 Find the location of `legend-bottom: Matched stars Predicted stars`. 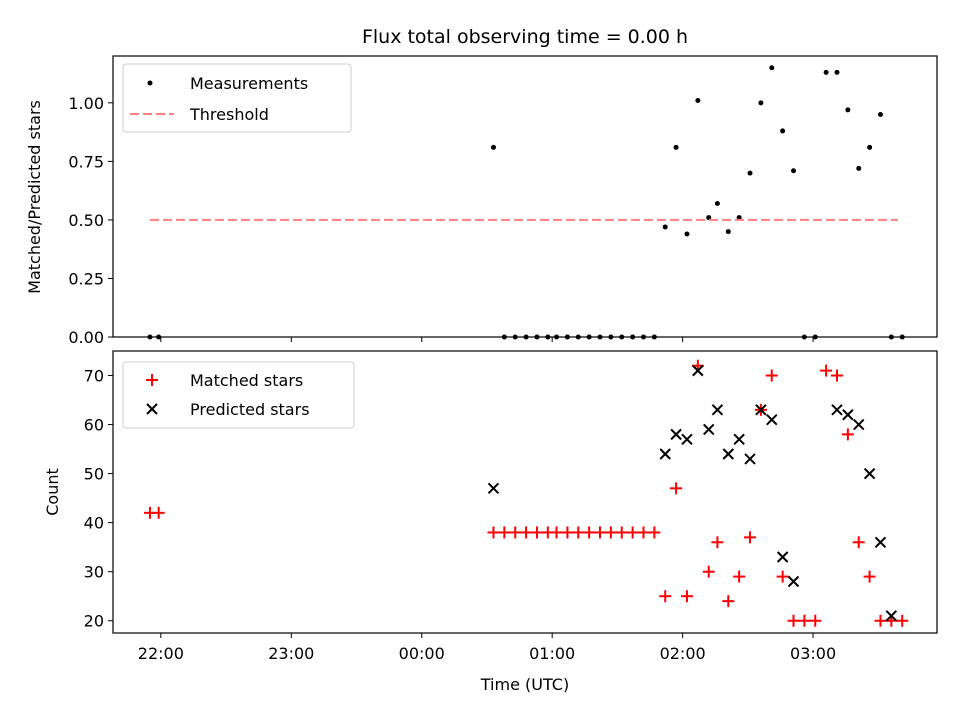

legend-bottom: Matched stars Predicted stars is located at coordinates (238, 395).